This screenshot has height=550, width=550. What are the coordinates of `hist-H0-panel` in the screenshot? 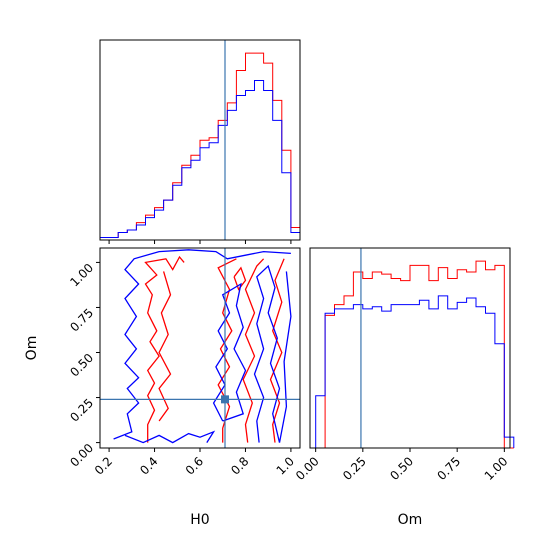 It's located at (200, 141).